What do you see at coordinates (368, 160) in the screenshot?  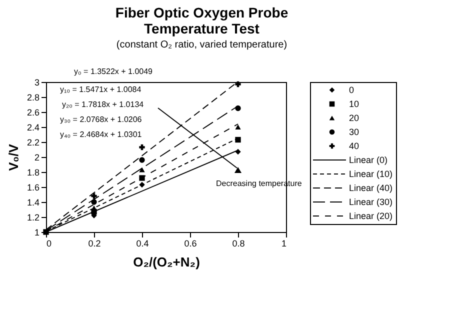 I see `legend-label: Linear (0)` at bounding box center [368, 160].